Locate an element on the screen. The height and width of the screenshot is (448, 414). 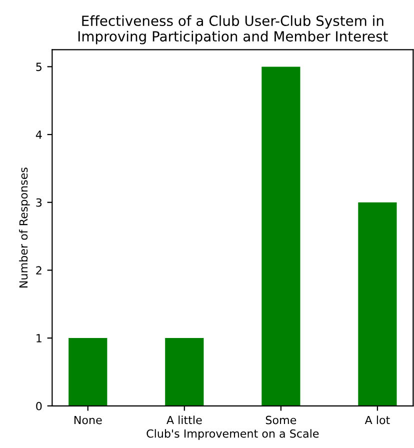
chart-title: Effectiveness of a Club User-Club System in Improving Participation and Member Interest is located at coordinates (233, 29).